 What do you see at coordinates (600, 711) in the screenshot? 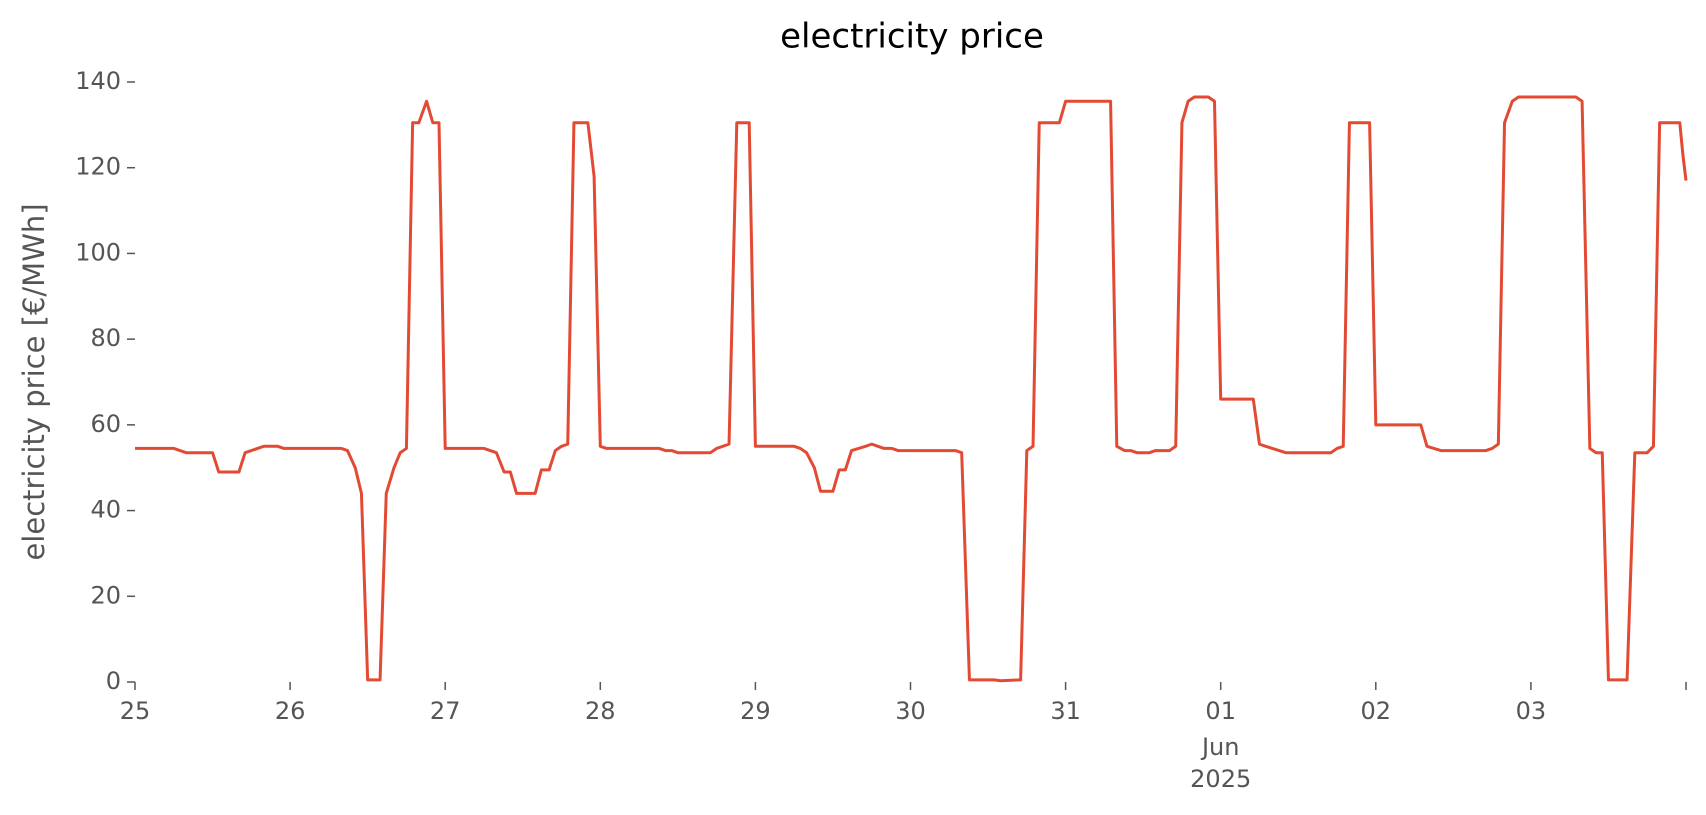
I see `x-tick-label: 28` at bounding box center [600, 711].